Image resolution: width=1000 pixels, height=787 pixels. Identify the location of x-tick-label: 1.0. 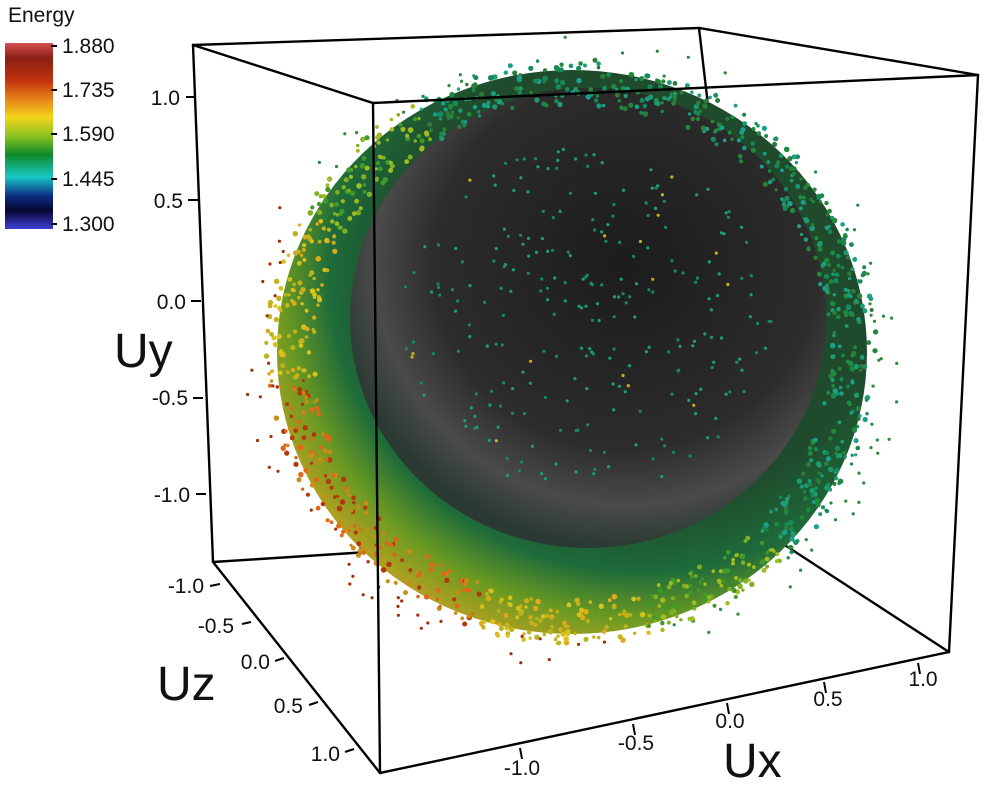
(922, 679).